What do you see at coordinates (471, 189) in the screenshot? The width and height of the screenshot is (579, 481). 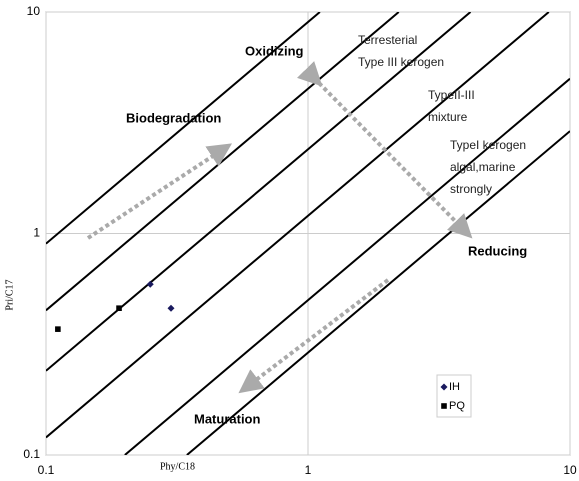 I see `annotation: strongly` at bounding box center [471, 189].